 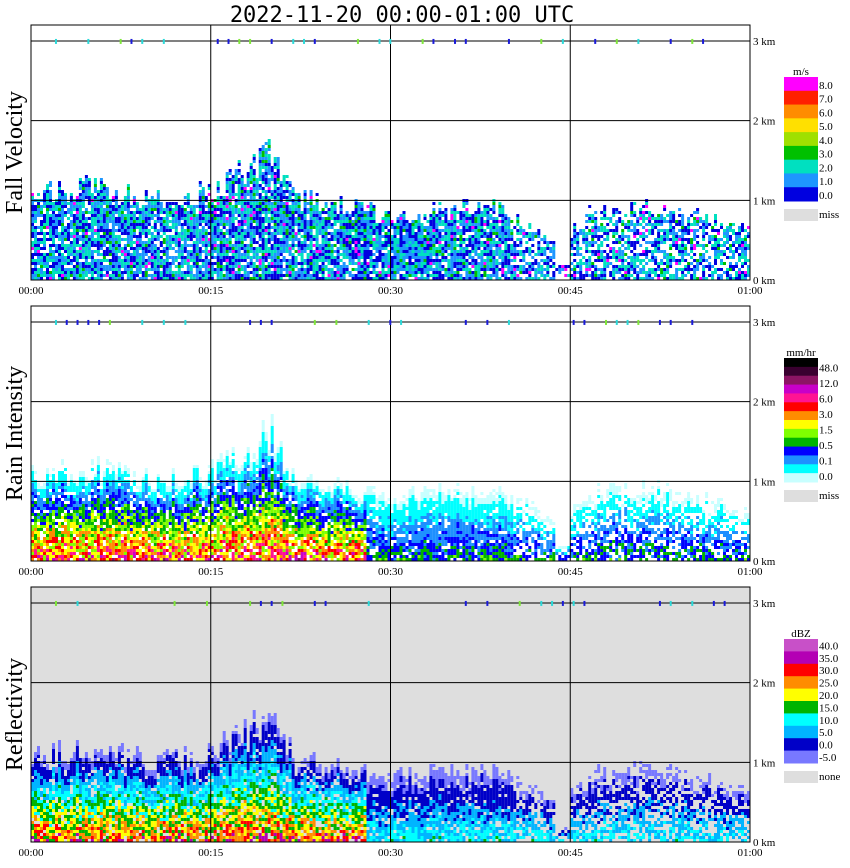 I want to click on legend-label: 8.0, so click(x=826, y=86).